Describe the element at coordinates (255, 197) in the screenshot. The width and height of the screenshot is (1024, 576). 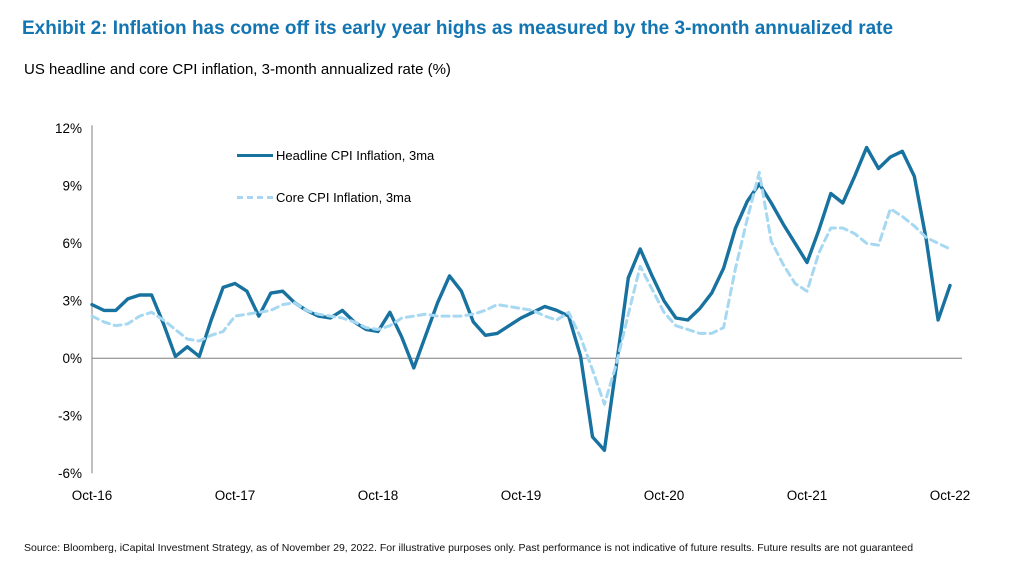
I see `core-dashed-line-swatch-icon` at that location.